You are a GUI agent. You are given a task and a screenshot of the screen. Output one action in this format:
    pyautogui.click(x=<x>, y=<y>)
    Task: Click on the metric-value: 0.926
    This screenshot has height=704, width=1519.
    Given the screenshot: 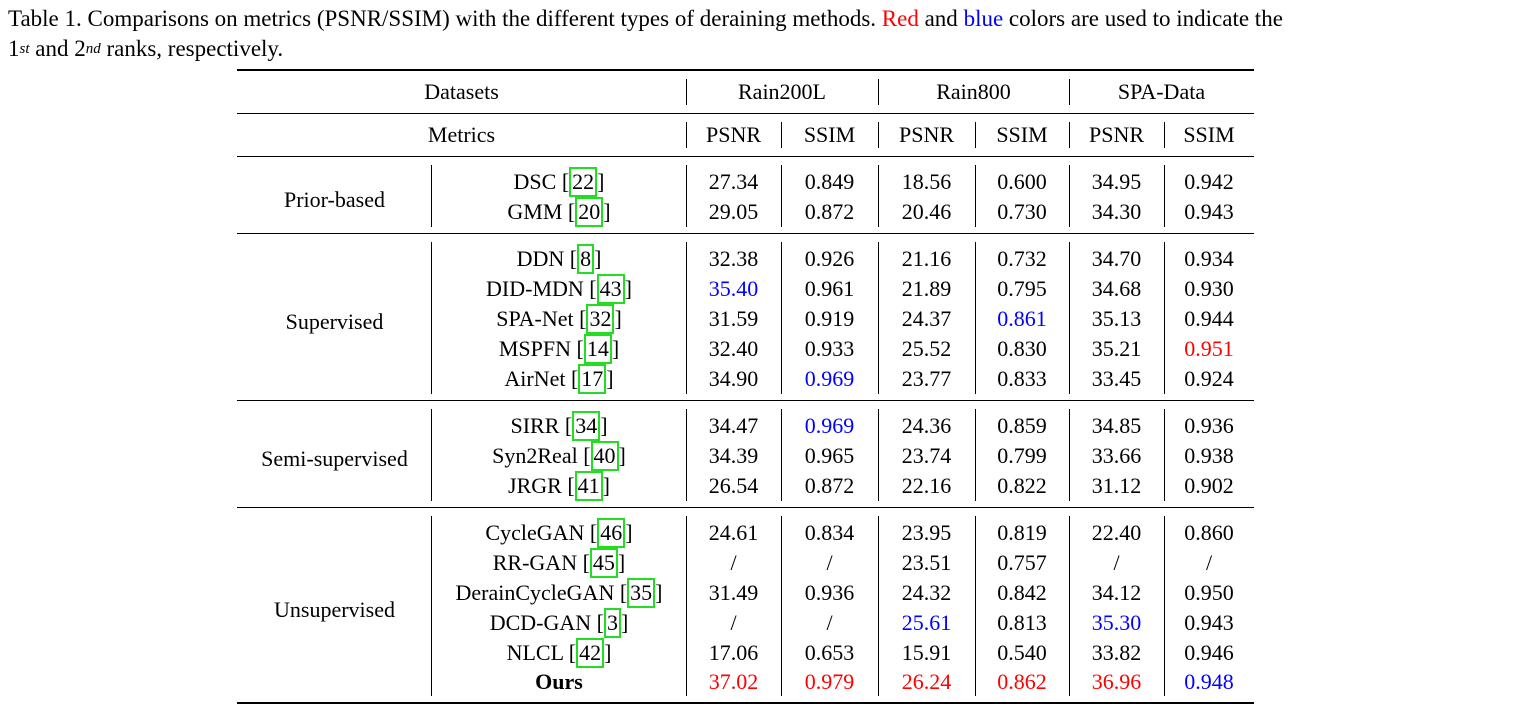 What is the action you would take?
    pyautogui.click(x=829, y=254)
    